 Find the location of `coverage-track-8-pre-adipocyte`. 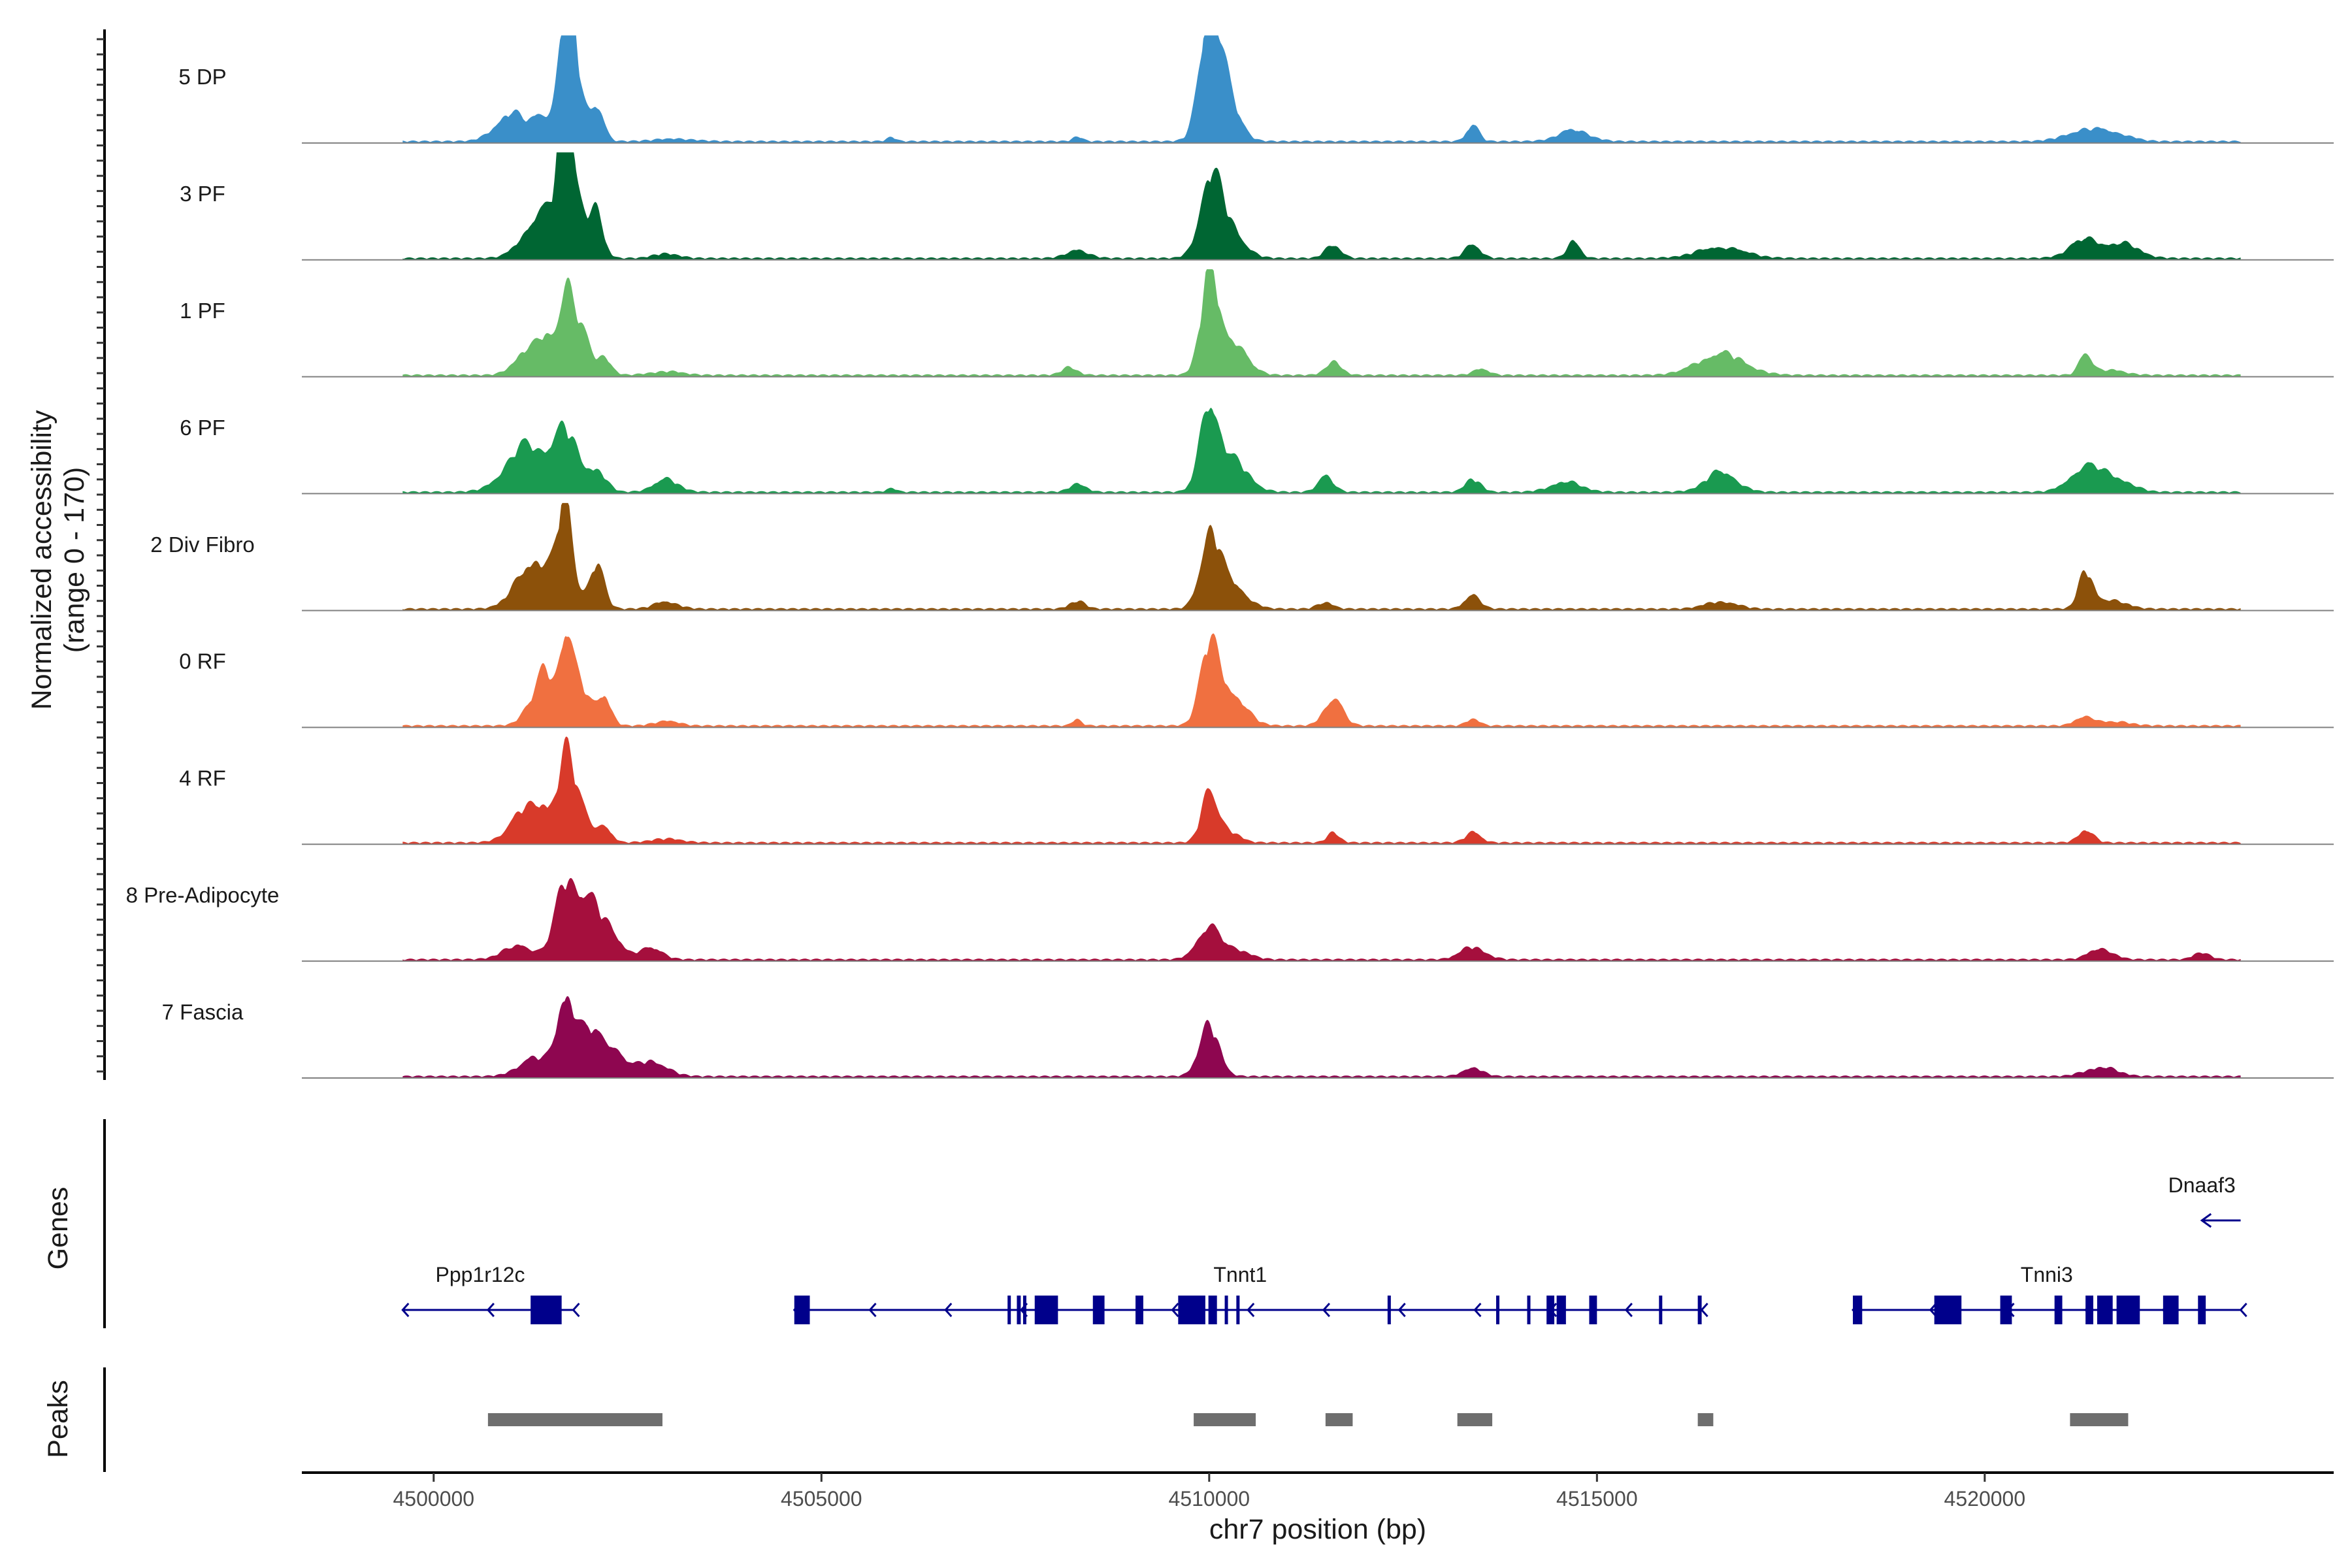

coverage-track-8-pre-adipocyte is located at coordinates (1318, 919).